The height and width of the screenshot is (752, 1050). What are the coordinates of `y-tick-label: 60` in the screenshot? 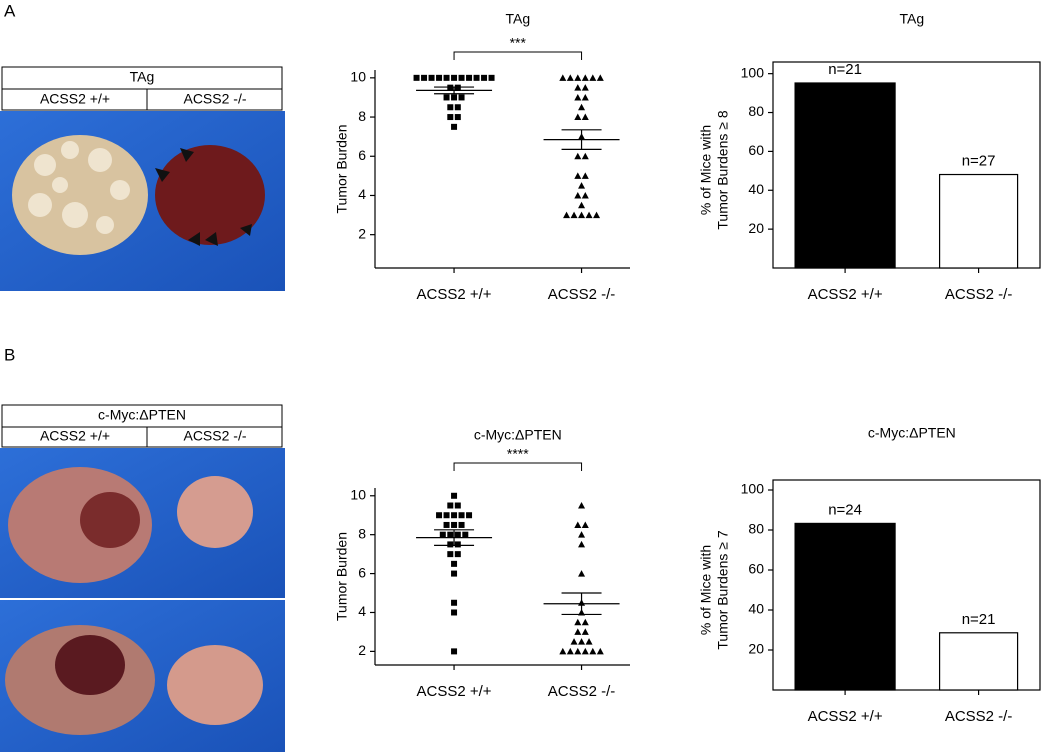 It's located at (756, 150).